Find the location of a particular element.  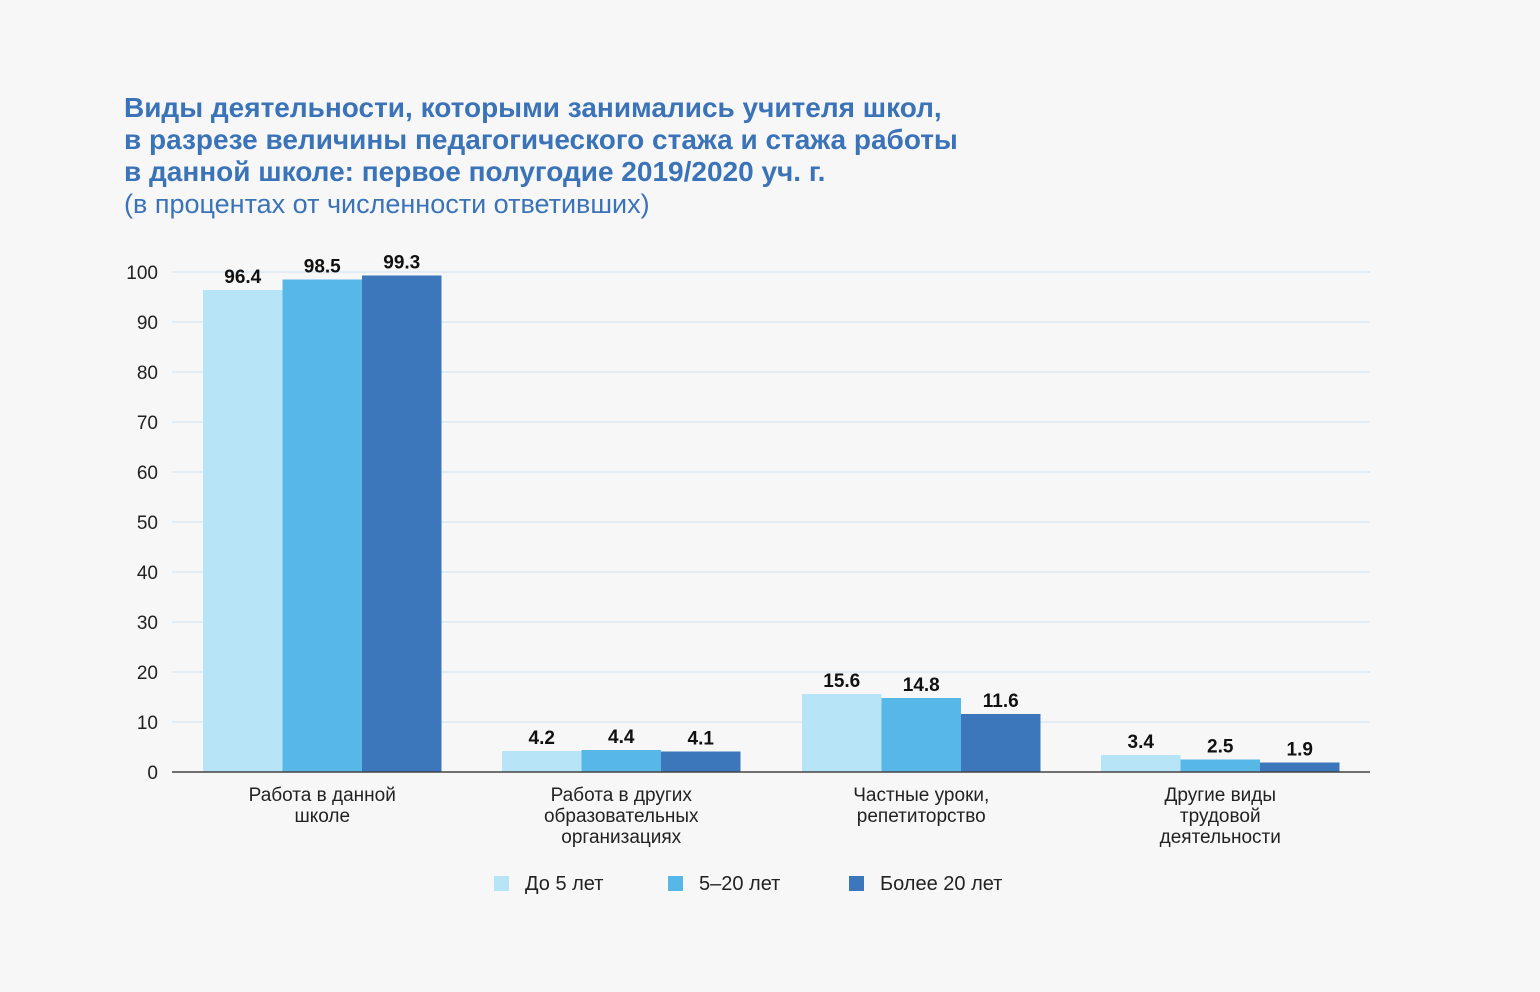

data-label: 15.6 is located at coordinates (841, 681).